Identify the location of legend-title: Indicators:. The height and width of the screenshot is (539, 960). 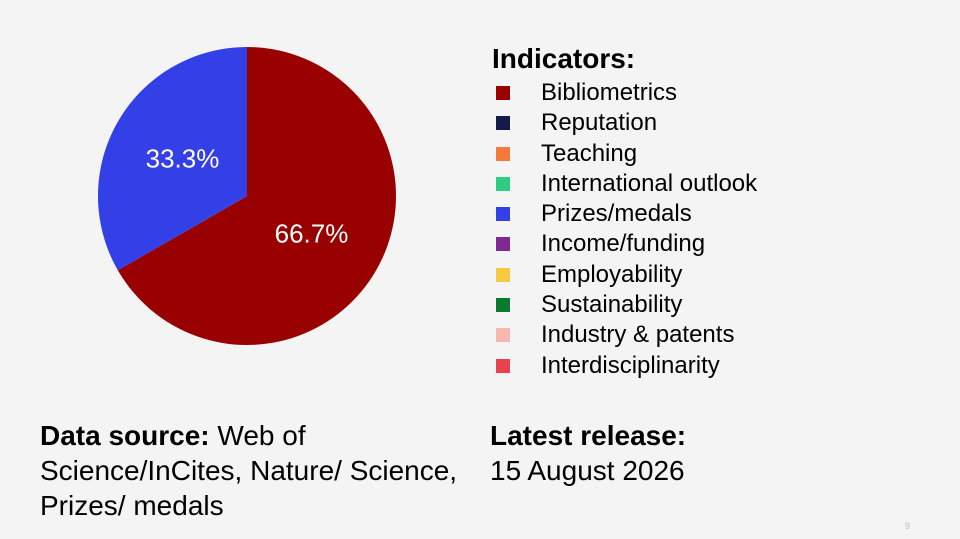
(564, 58).